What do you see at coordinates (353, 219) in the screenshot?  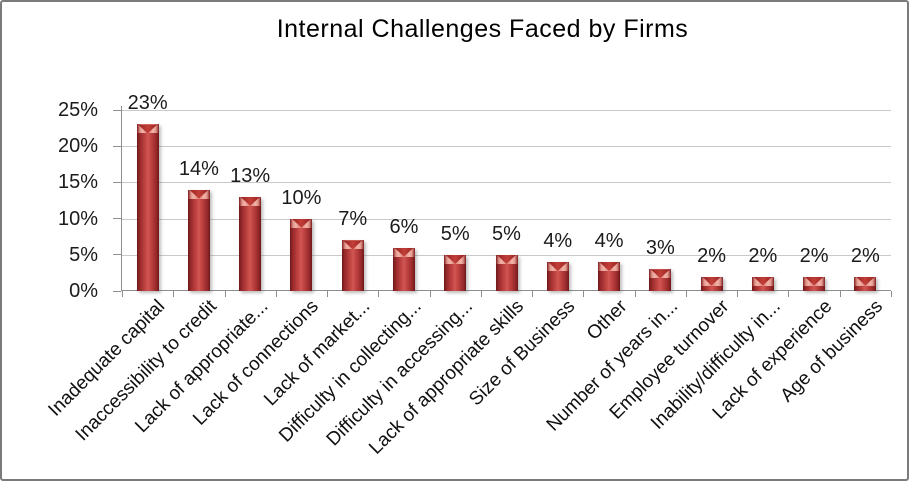 I see `bar-value-label: 7%` at bounding box center [353, 219].